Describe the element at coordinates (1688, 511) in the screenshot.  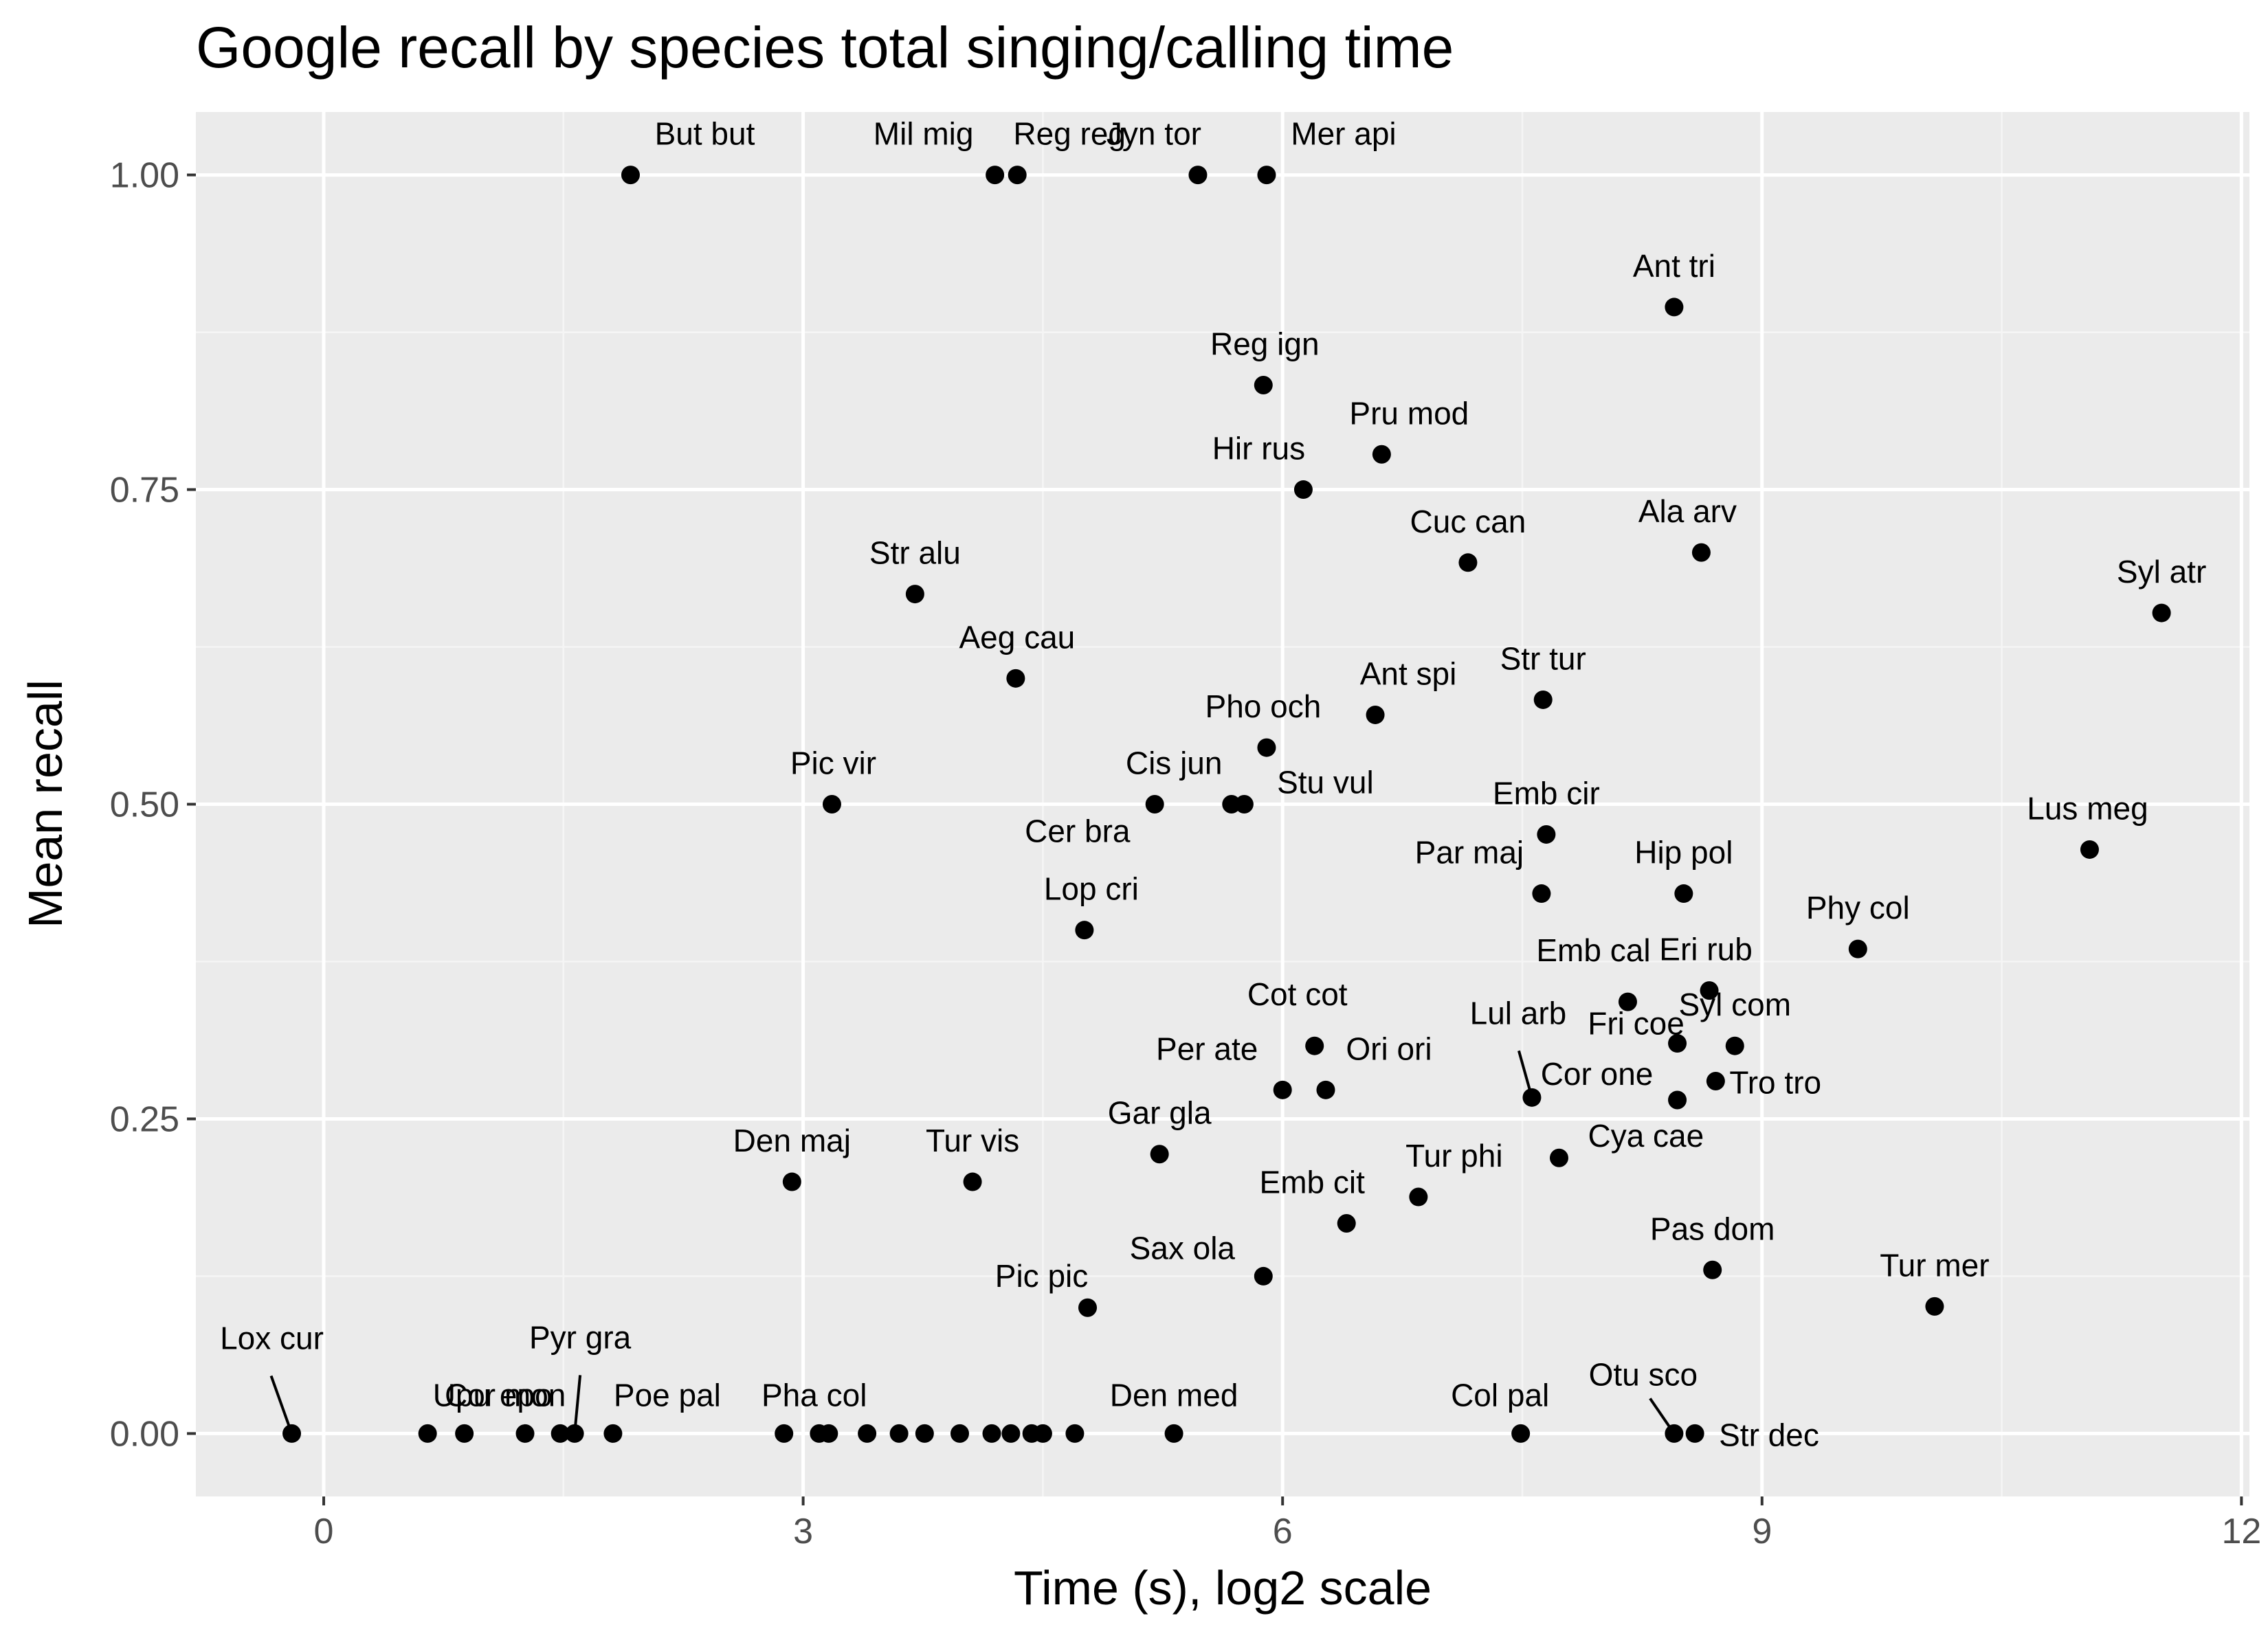
I see `point-label: Ala arv` at that location.